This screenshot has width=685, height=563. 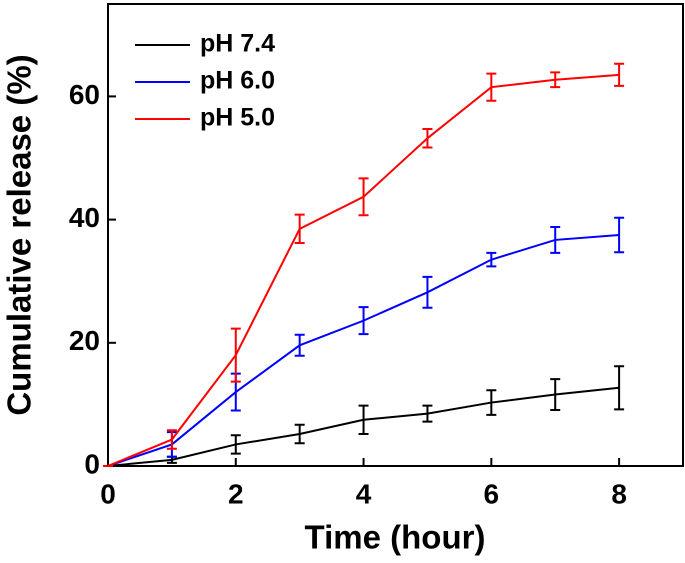 What do you see at coordinates (84, 340) in the screenshot?
I see `y-tick-label: 20` at bounding box center [84, 340].